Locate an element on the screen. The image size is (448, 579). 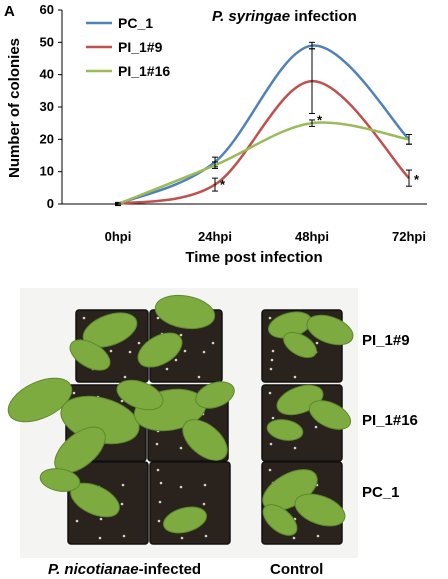
infected-label: P. nicotianae-infected is located at coordinates (124, 569).